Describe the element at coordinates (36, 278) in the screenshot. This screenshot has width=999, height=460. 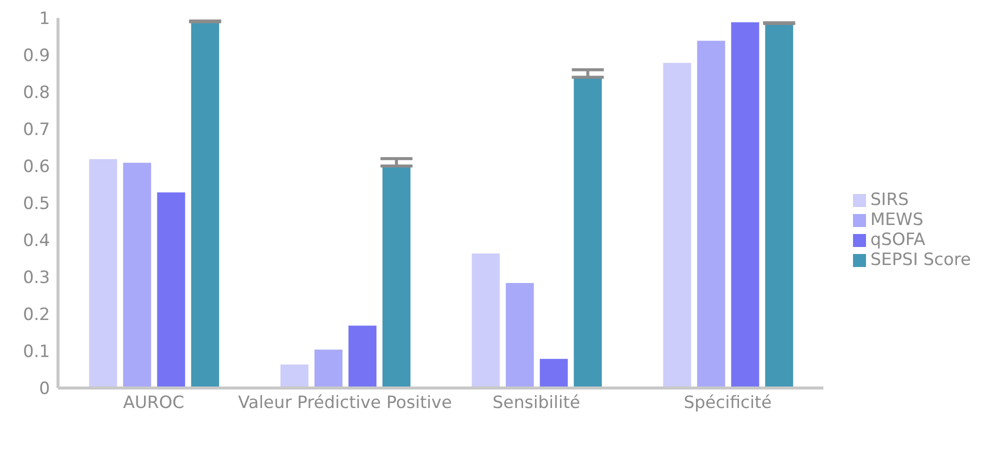
I see `y-tick-label: 0.3` at that location.